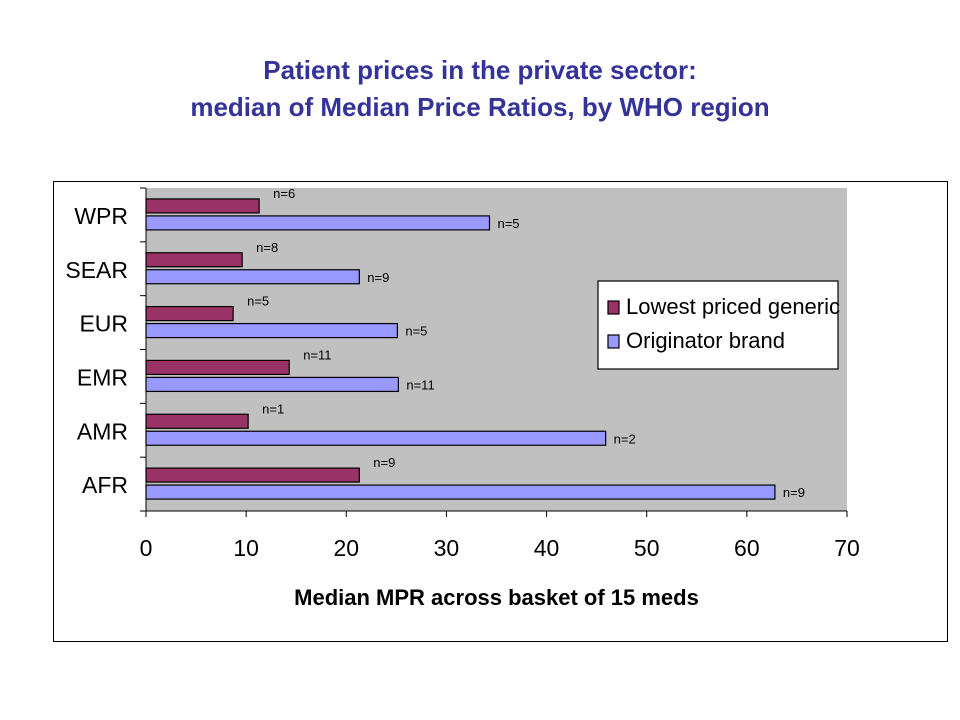 This screenshot has height=720, width=960. Describe the element at coordinates (103, 324) in the screenshot. I see `category-label: EUR` at that location.